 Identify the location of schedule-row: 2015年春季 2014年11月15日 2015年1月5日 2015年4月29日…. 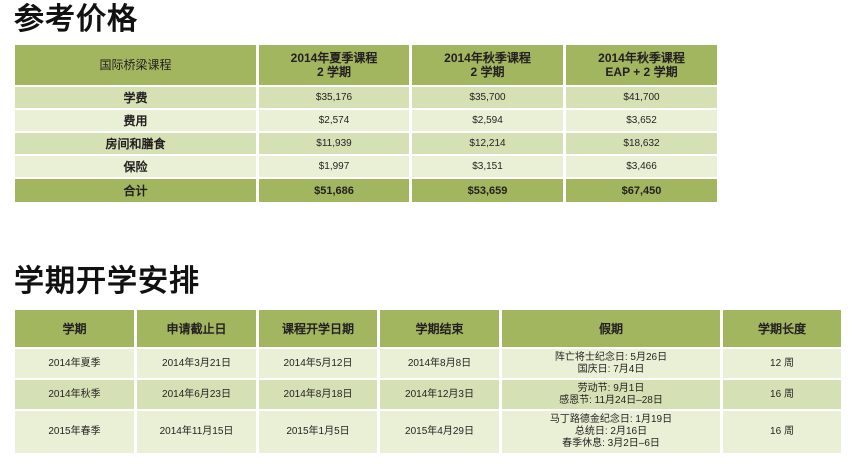
(428, 432).